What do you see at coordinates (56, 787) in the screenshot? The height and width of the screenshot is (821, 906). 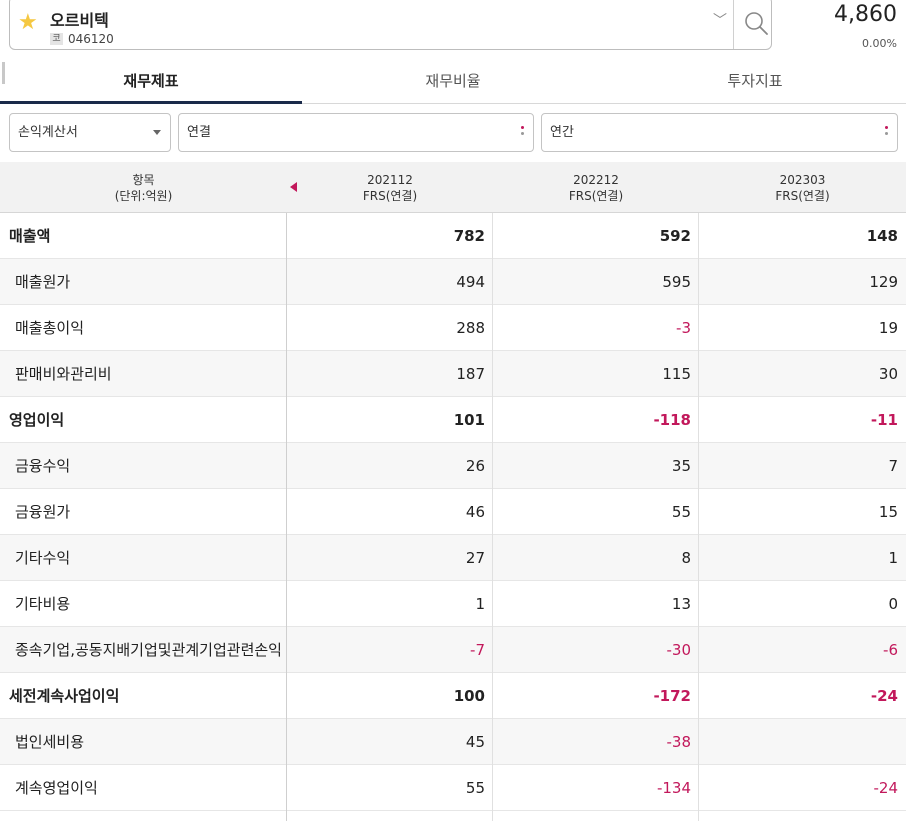 I see `row-label: 계속영업이익` at bounding box center [56, 787].